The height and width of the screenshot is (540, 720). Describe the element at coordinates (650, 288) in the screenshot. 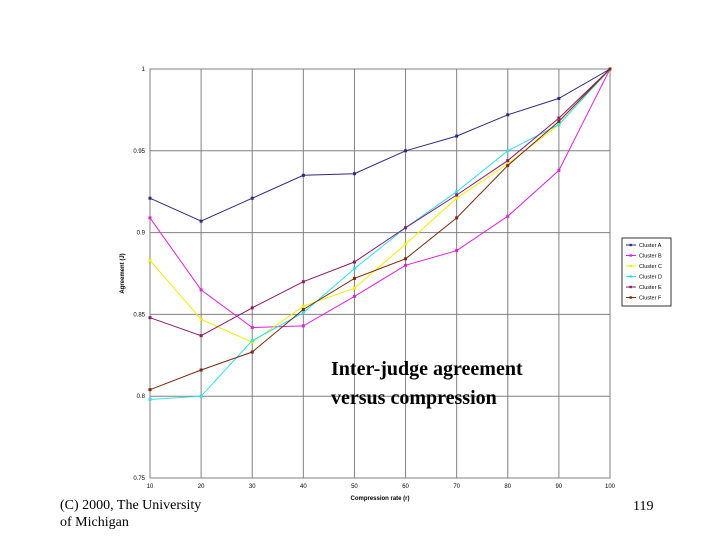

I see `legend-label: Cluster E` at that location.